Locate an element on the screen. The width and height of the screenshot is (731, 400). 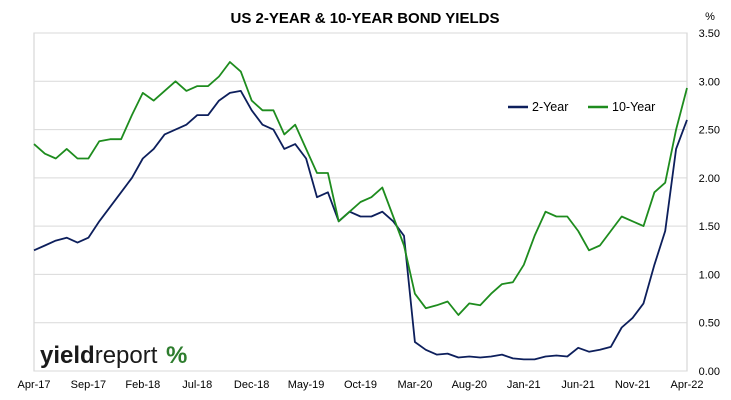
y-tick-label: 3.50 is located at coordinates (709, 34).